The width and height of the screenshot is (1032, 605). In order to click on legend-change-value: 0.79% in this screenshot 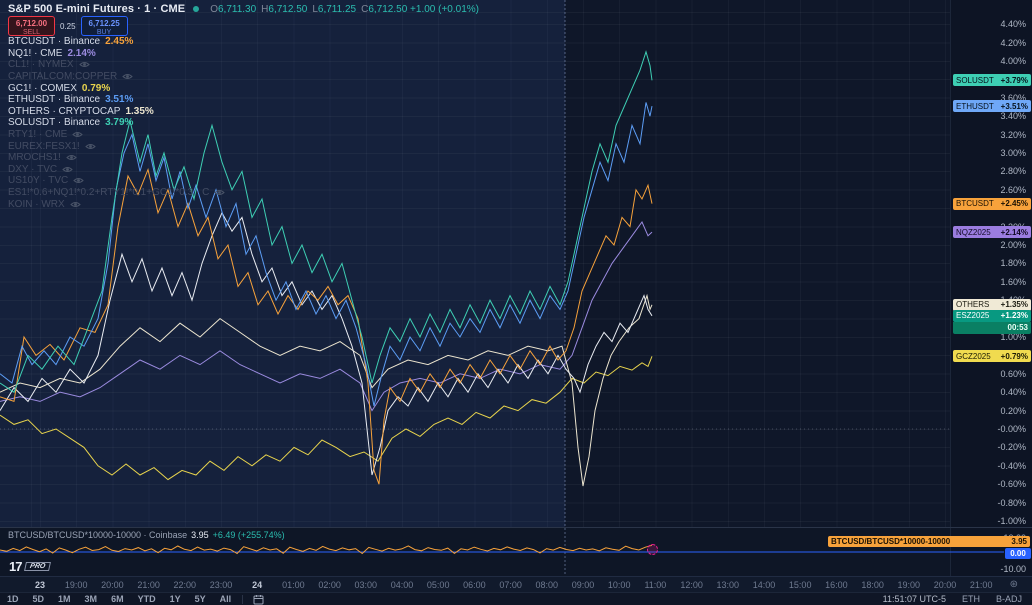, I will do `click(96, 88)`.